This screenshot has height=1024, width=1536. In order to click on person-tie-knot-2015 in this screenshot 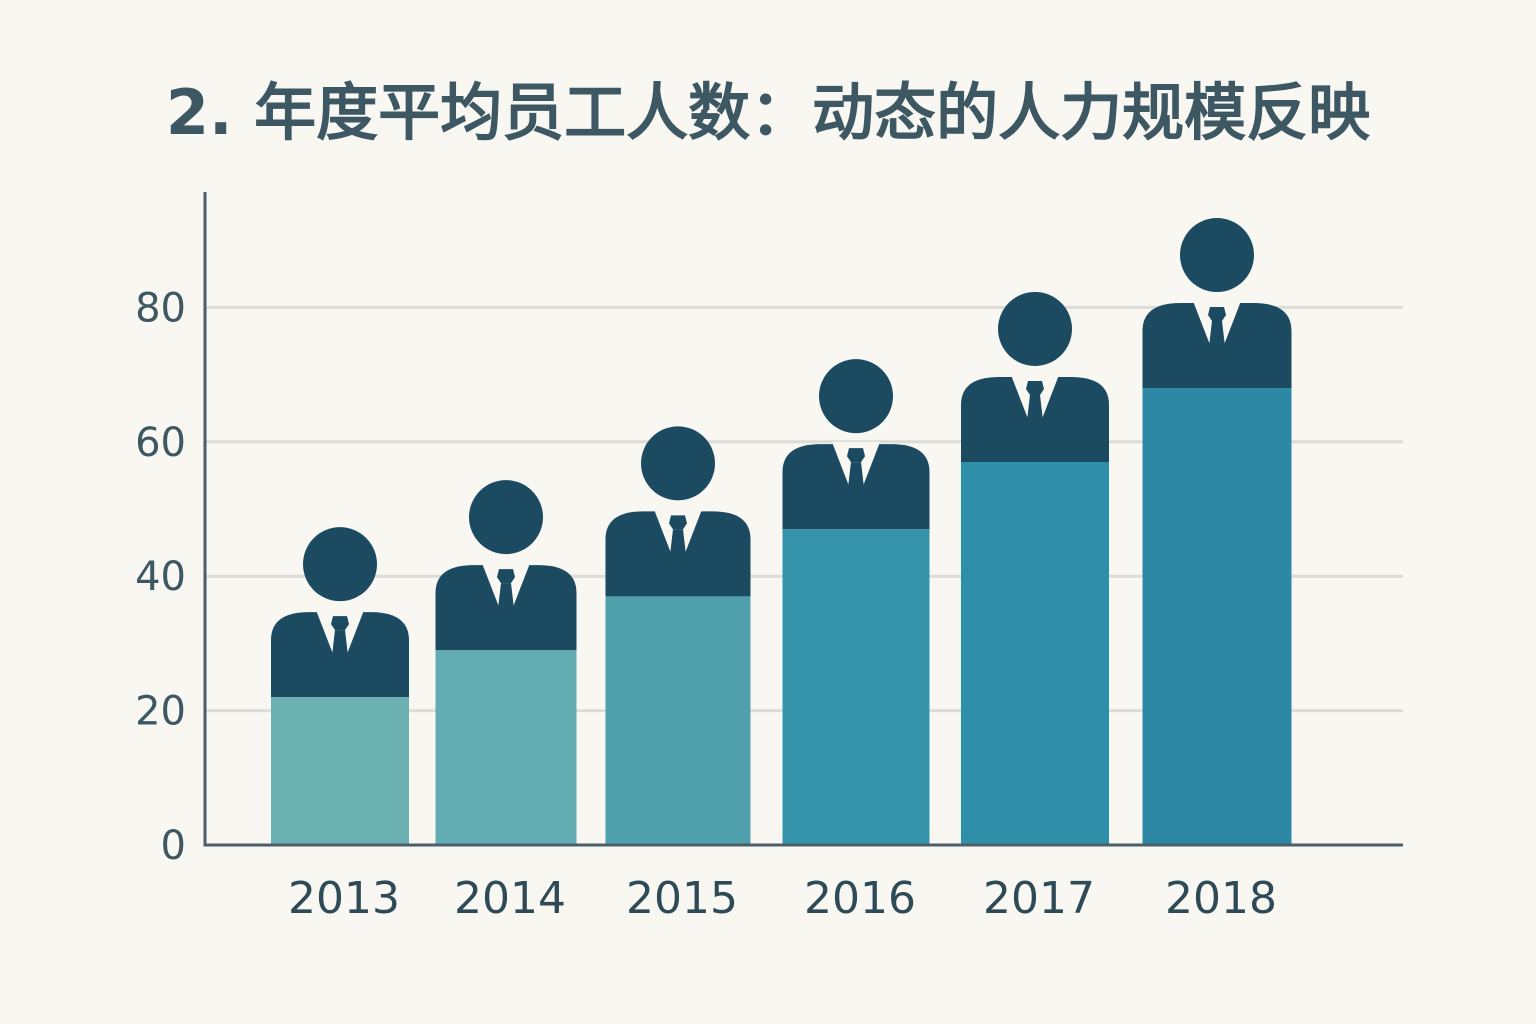, I will do `click(678, 522)`.